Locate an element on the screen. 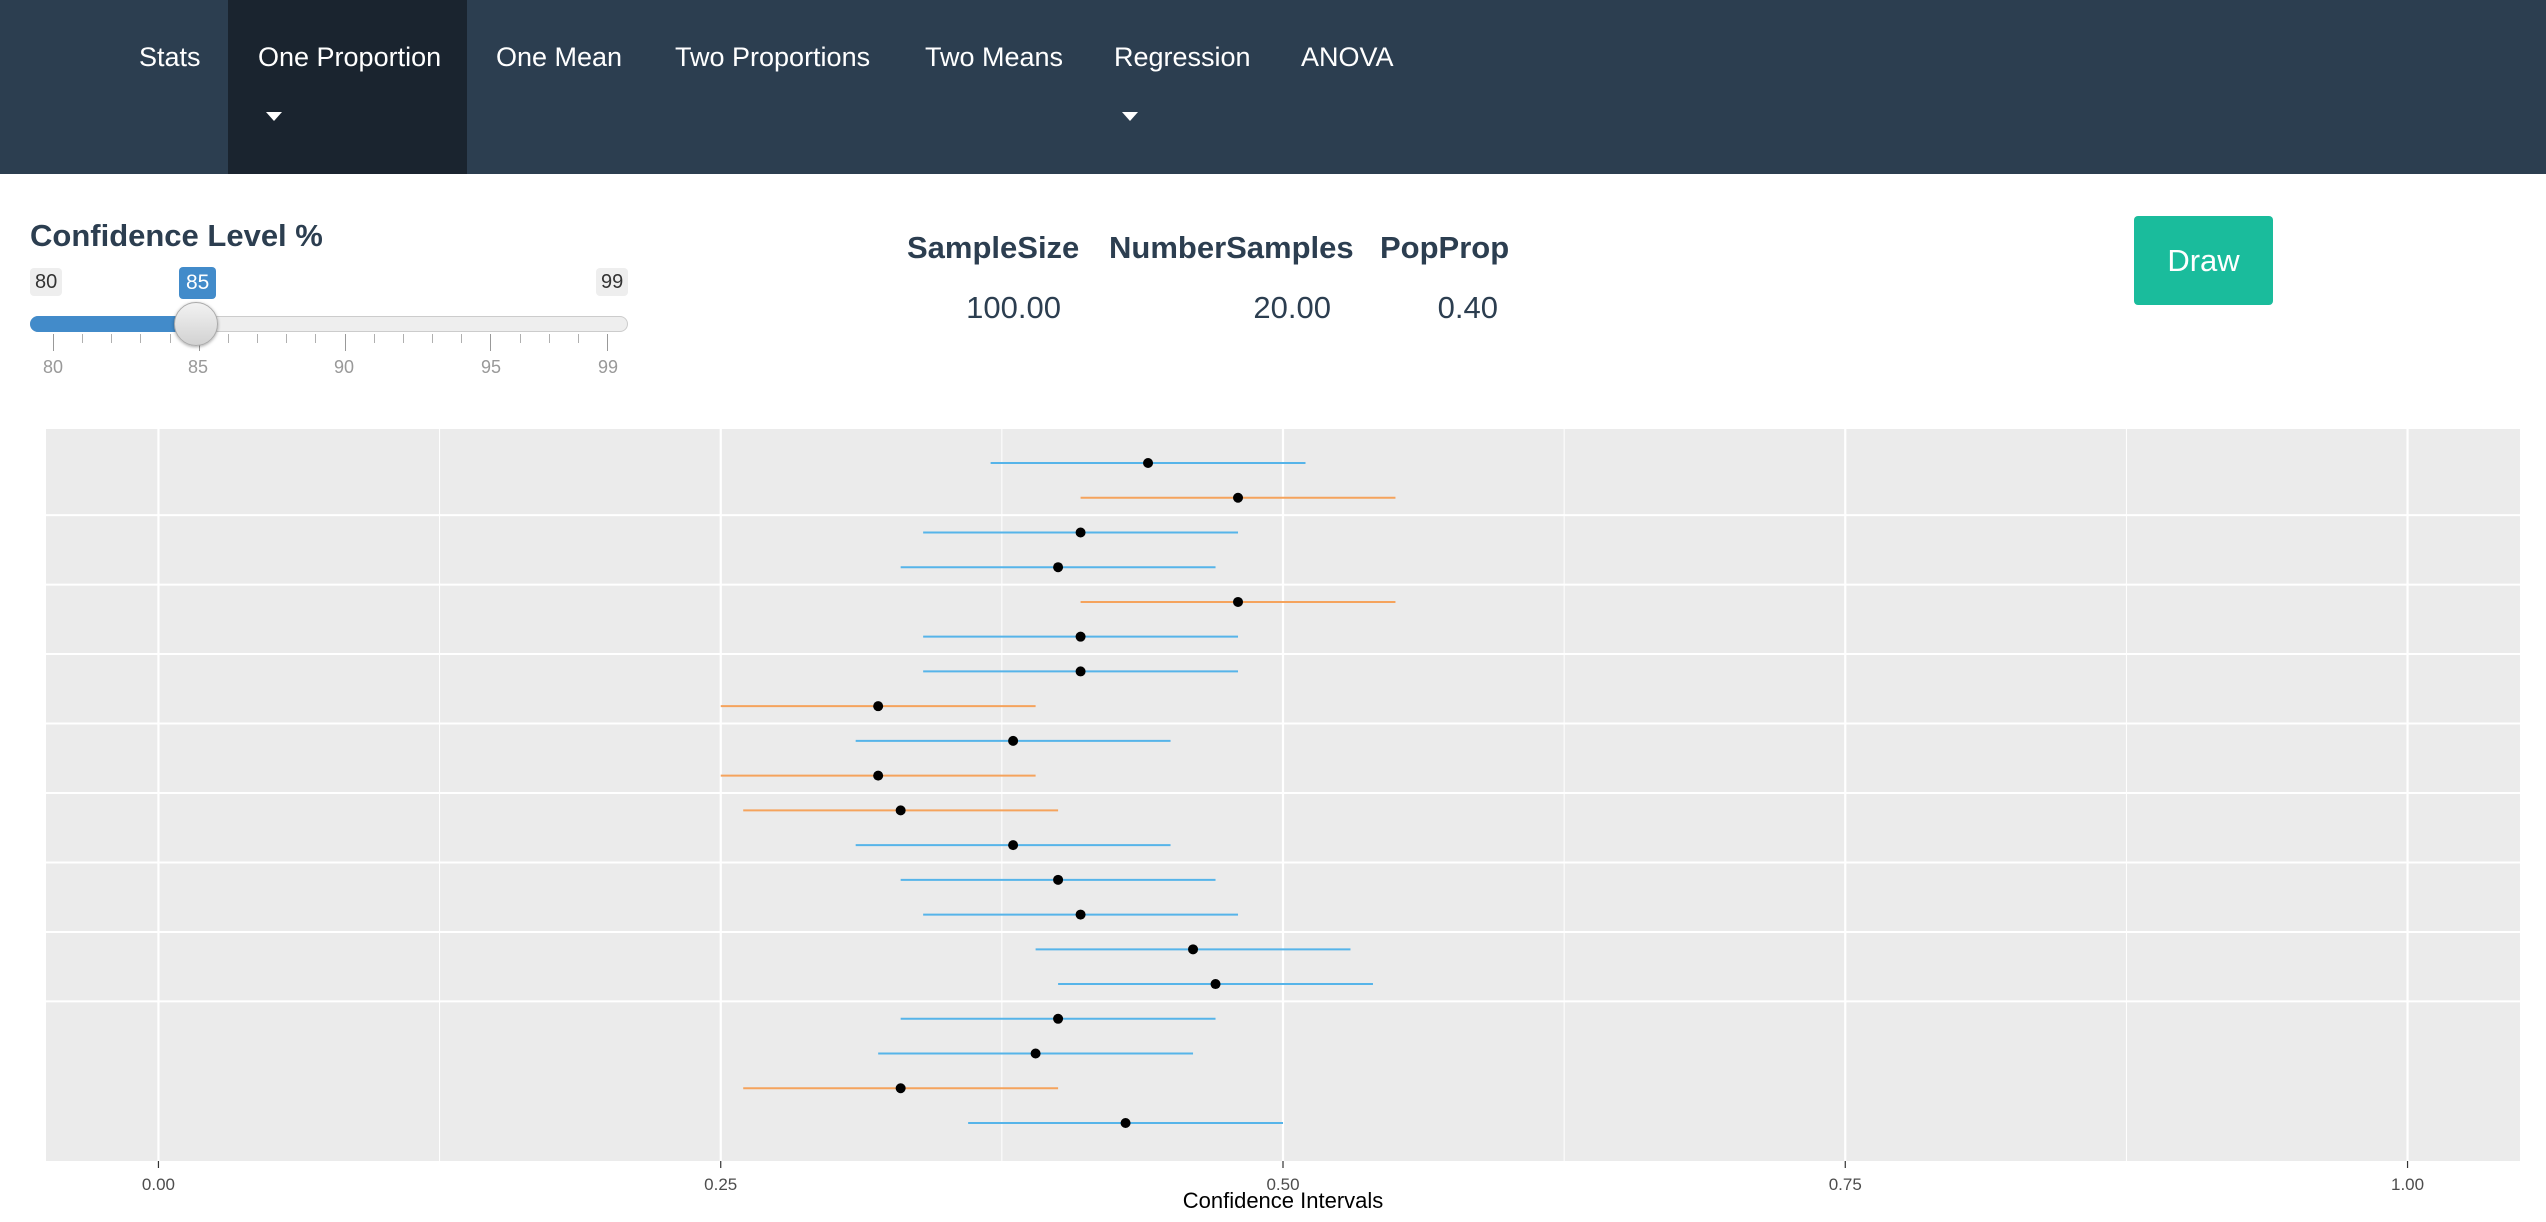 This screenshot has width=2546, height=1222. x-tick-label: 0.50 is located at coordinates (1282, 1184).